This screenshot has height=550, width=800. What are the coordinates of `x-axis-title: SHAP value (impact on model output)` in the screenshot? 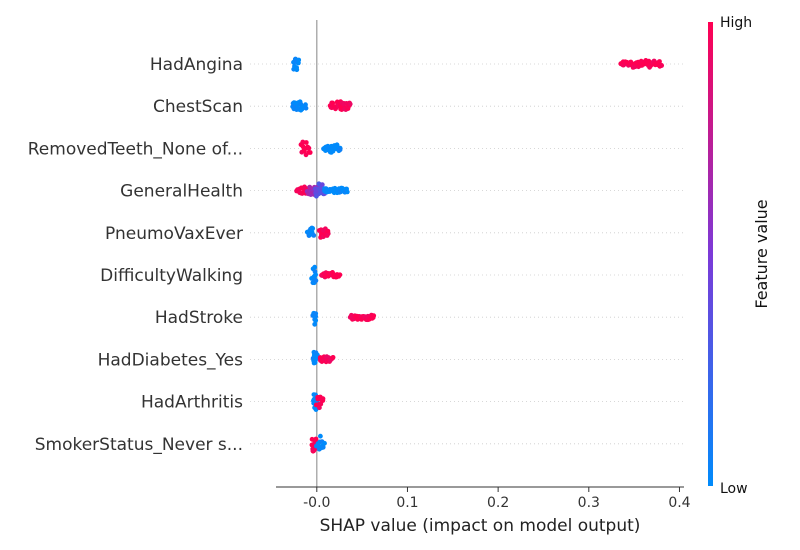 It's located at (480, 526).